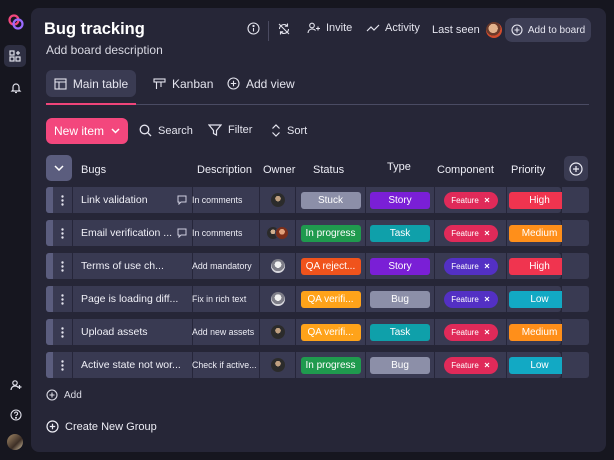 This screenshot has height=460, width=614. What do you see at coordinates (465, 170) in the screenshot?
I see `column-header-component: Component` at bounding box center [465, 170].